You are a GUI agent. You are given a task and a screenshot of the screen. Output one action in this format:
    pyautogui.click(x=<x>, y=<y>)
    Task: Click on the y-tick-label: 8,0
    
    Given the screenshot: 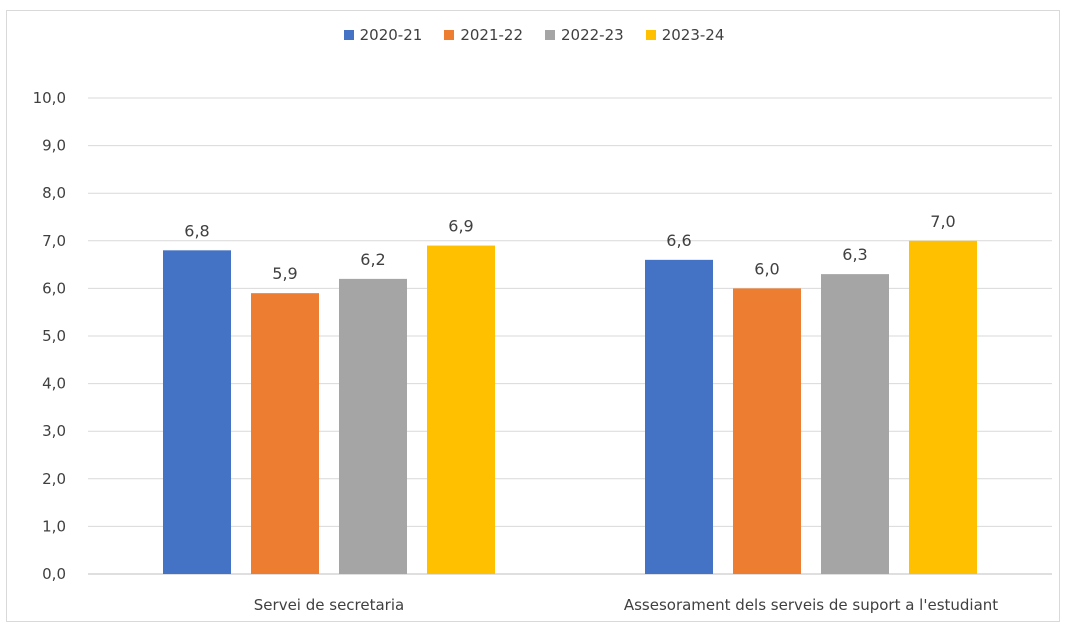 What is the action you would take?
    pyautogui.click(x=54, y=193)
    